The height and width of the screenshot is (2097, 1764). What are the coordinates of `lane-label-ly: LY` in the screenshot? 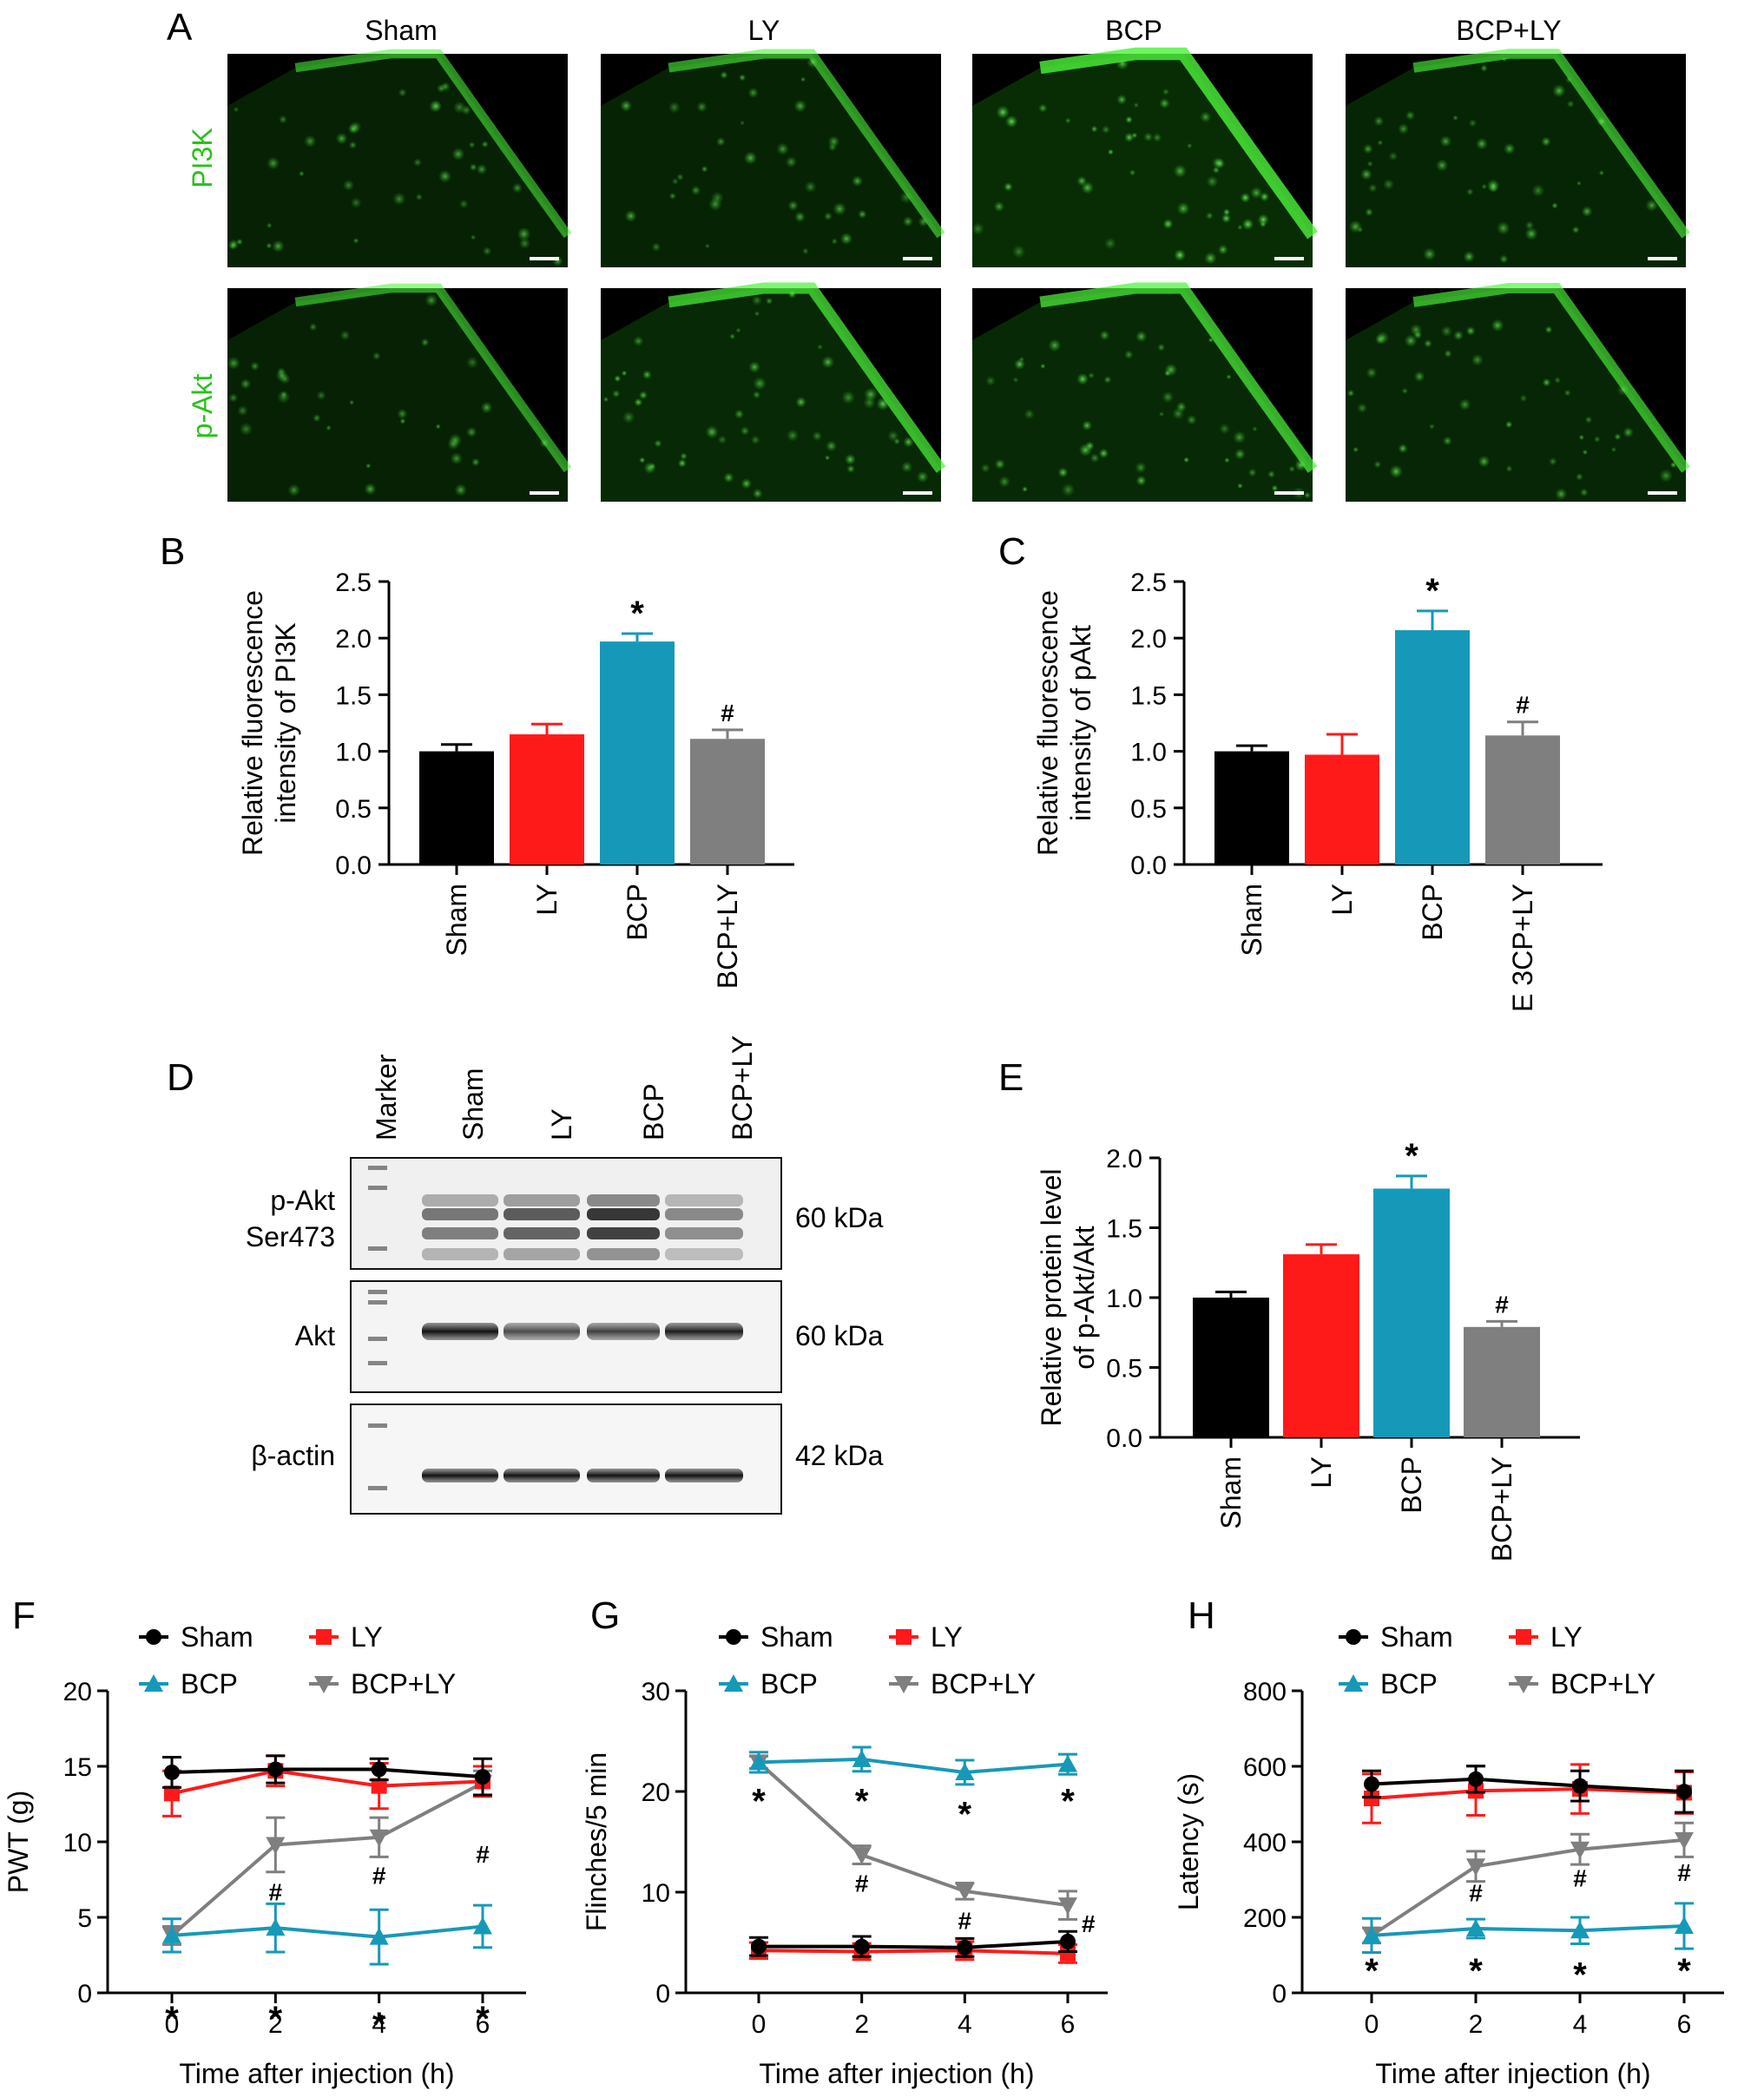 It's located at (561, 1124).